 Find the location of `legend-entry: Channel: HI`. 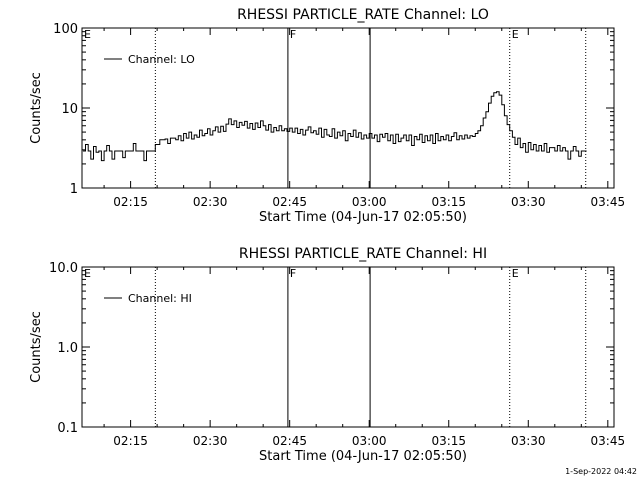

legend-entry: Channel: HI is located at coordinates (160, 298).